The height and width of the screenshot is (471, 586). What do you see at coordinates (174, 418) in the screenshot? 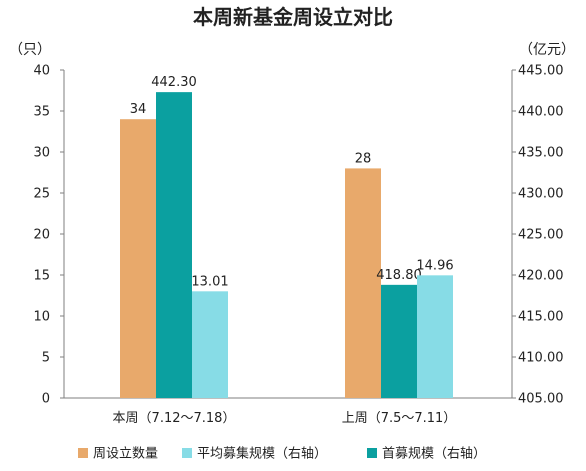
I see `category-label: 本周（7.12～7.18）` at bounding box center [174, 418].